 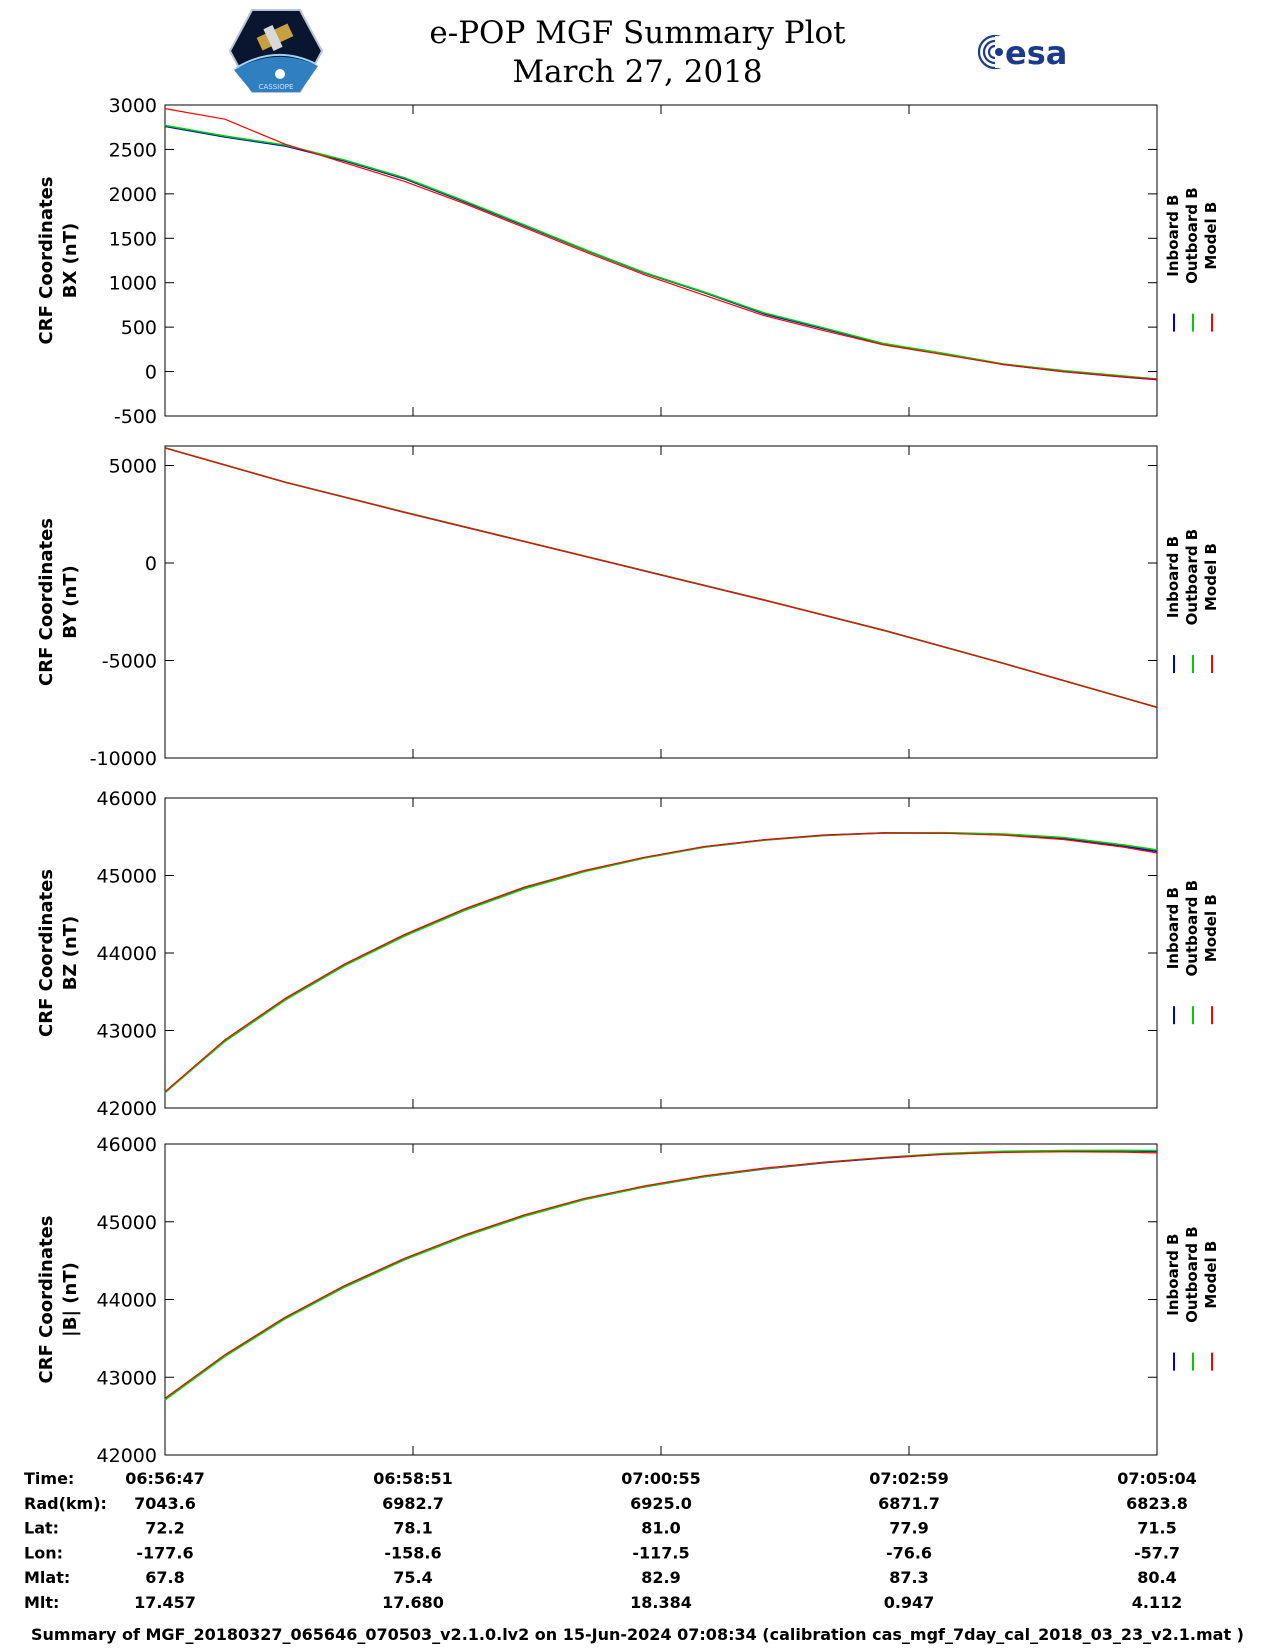 I want to click on table-cell: 18.384, so click(x=661, y=1602).